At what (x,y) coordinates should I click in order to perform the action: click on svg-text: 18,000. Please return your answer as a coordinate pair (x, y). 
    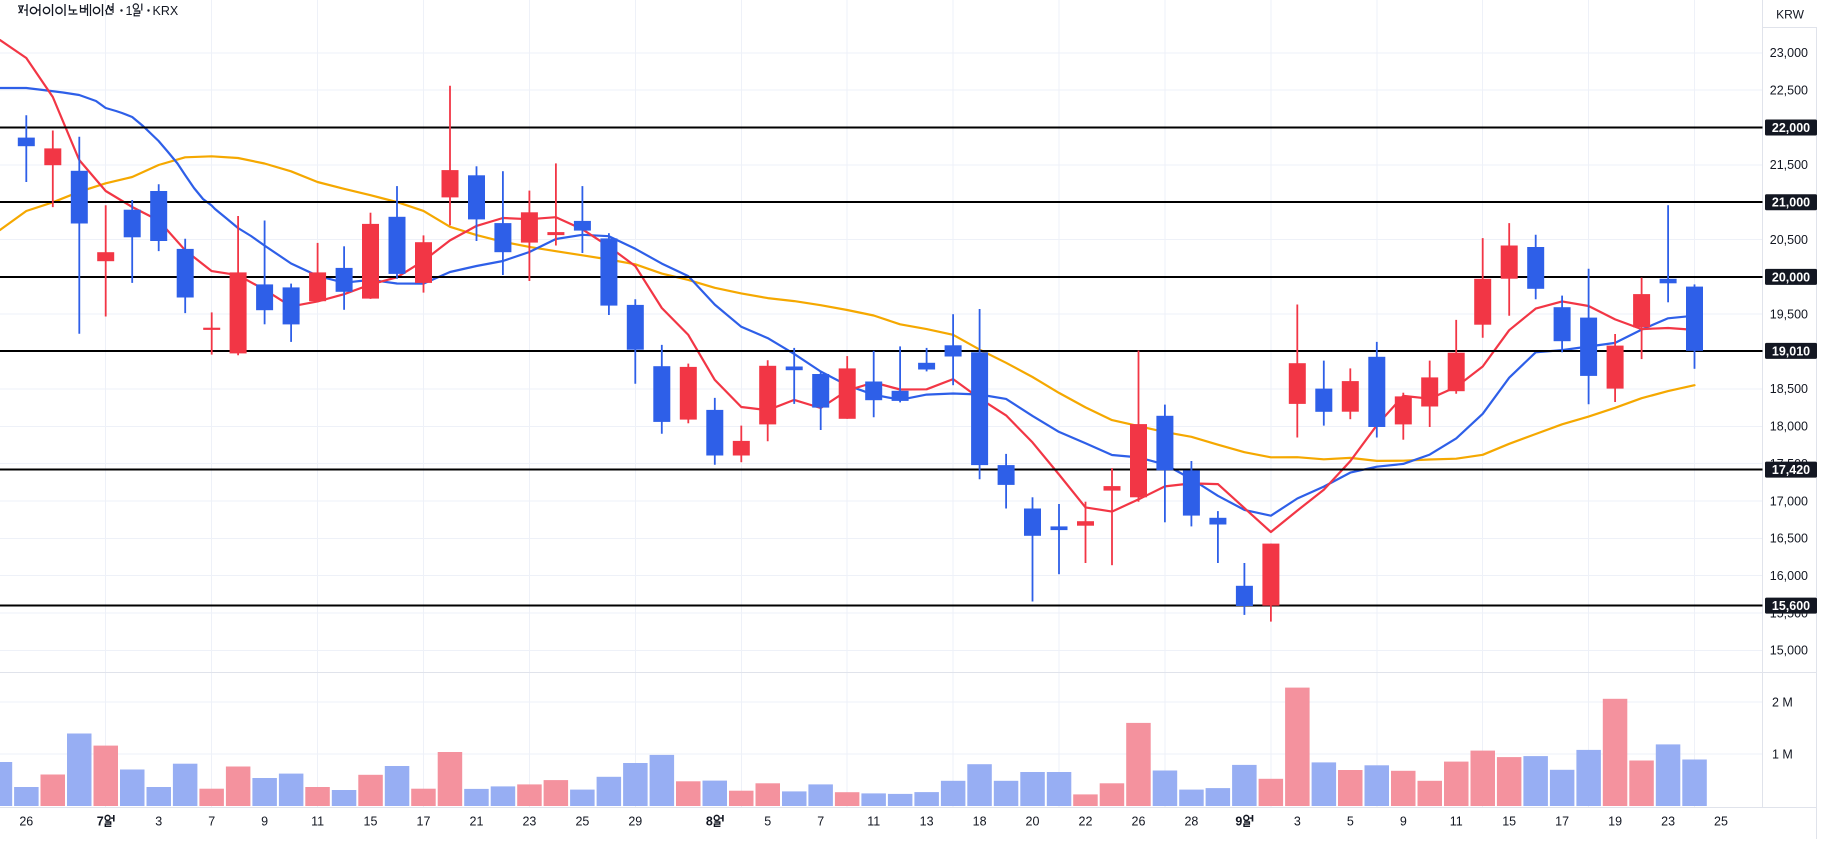
    Looking at the image, I should click on (1789, 427).